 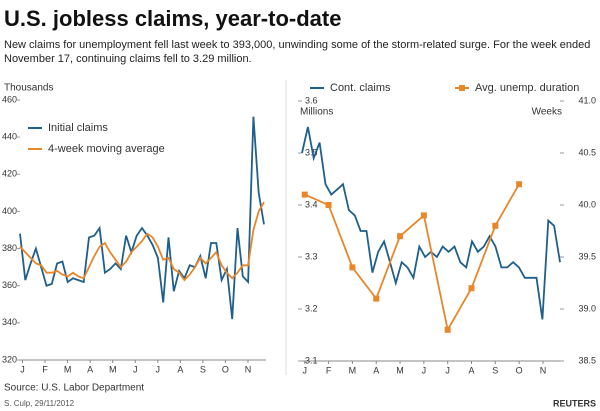 I want to click on y2-tick-label: 40.0, so click(x=587, y=204).